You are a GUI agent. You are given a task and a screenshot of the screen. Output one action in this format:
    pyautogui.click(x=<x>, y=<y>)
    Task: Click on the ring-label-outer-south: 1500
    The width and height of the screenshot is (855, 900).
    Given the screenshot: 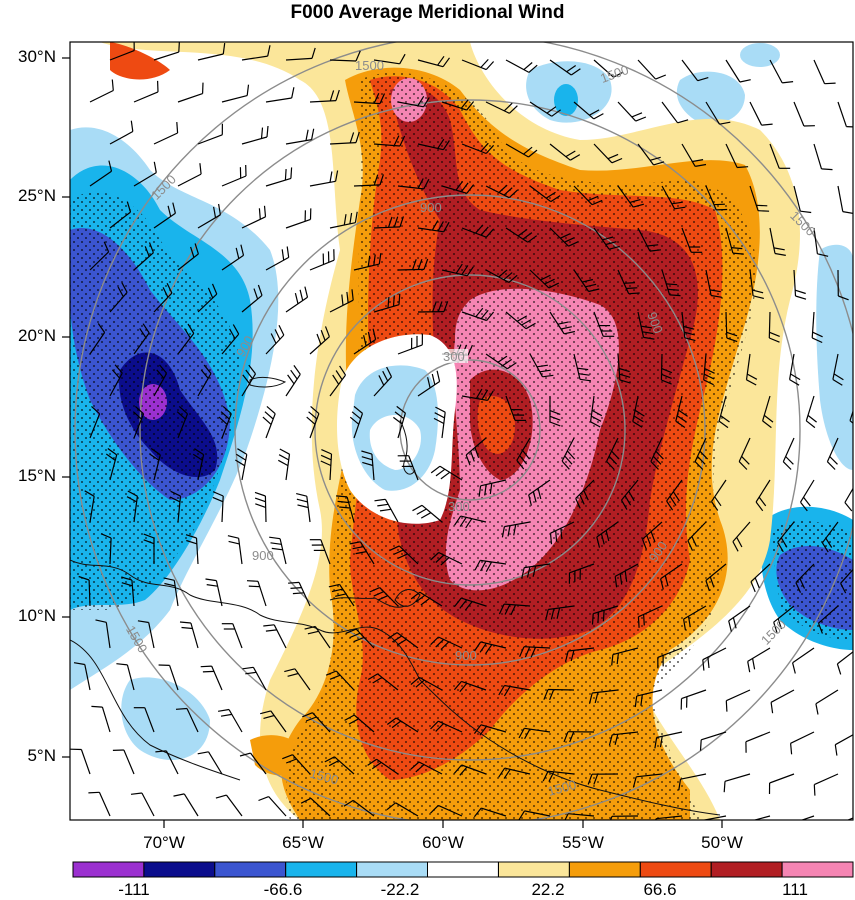 What is the action you would take?
    pyautogui.click(x=562, y=788)
    